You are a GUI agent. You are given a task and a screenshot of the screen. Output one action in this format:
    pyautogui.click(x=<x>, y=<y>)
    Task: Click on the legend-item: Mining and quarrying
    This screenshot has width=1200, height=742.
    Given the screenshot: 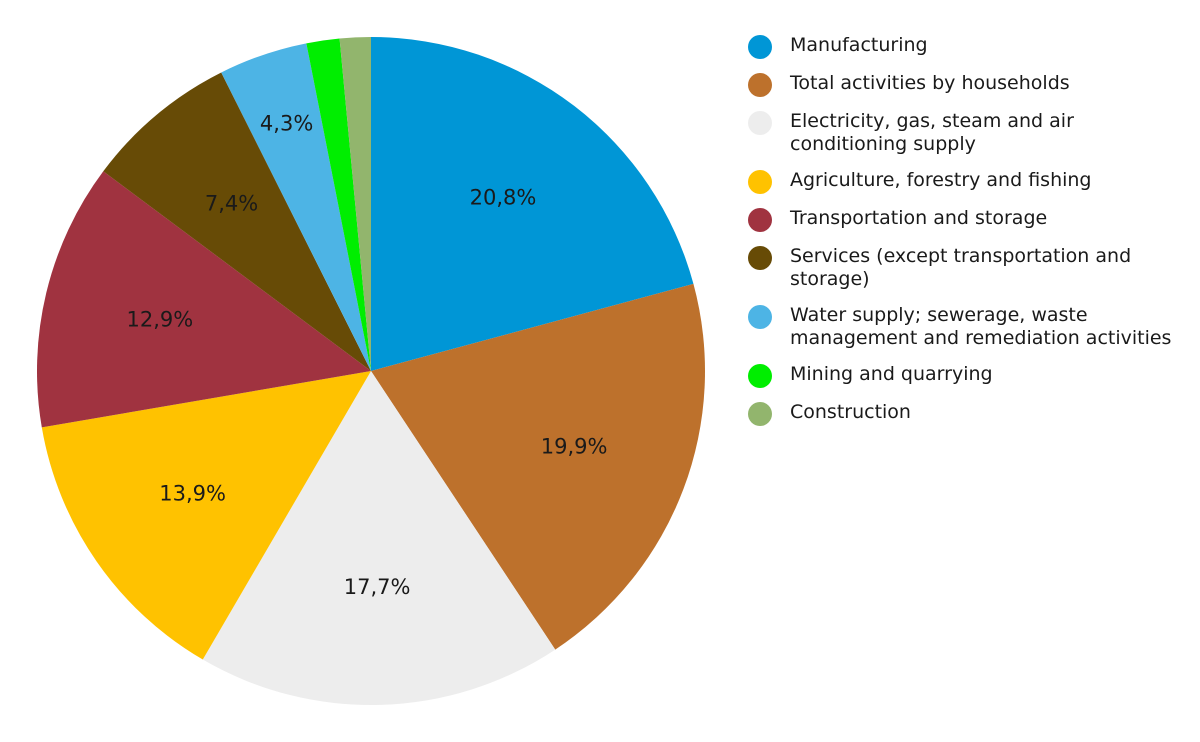 What is the action you would take?
    pyautogui.click(x=968, y=375)
    